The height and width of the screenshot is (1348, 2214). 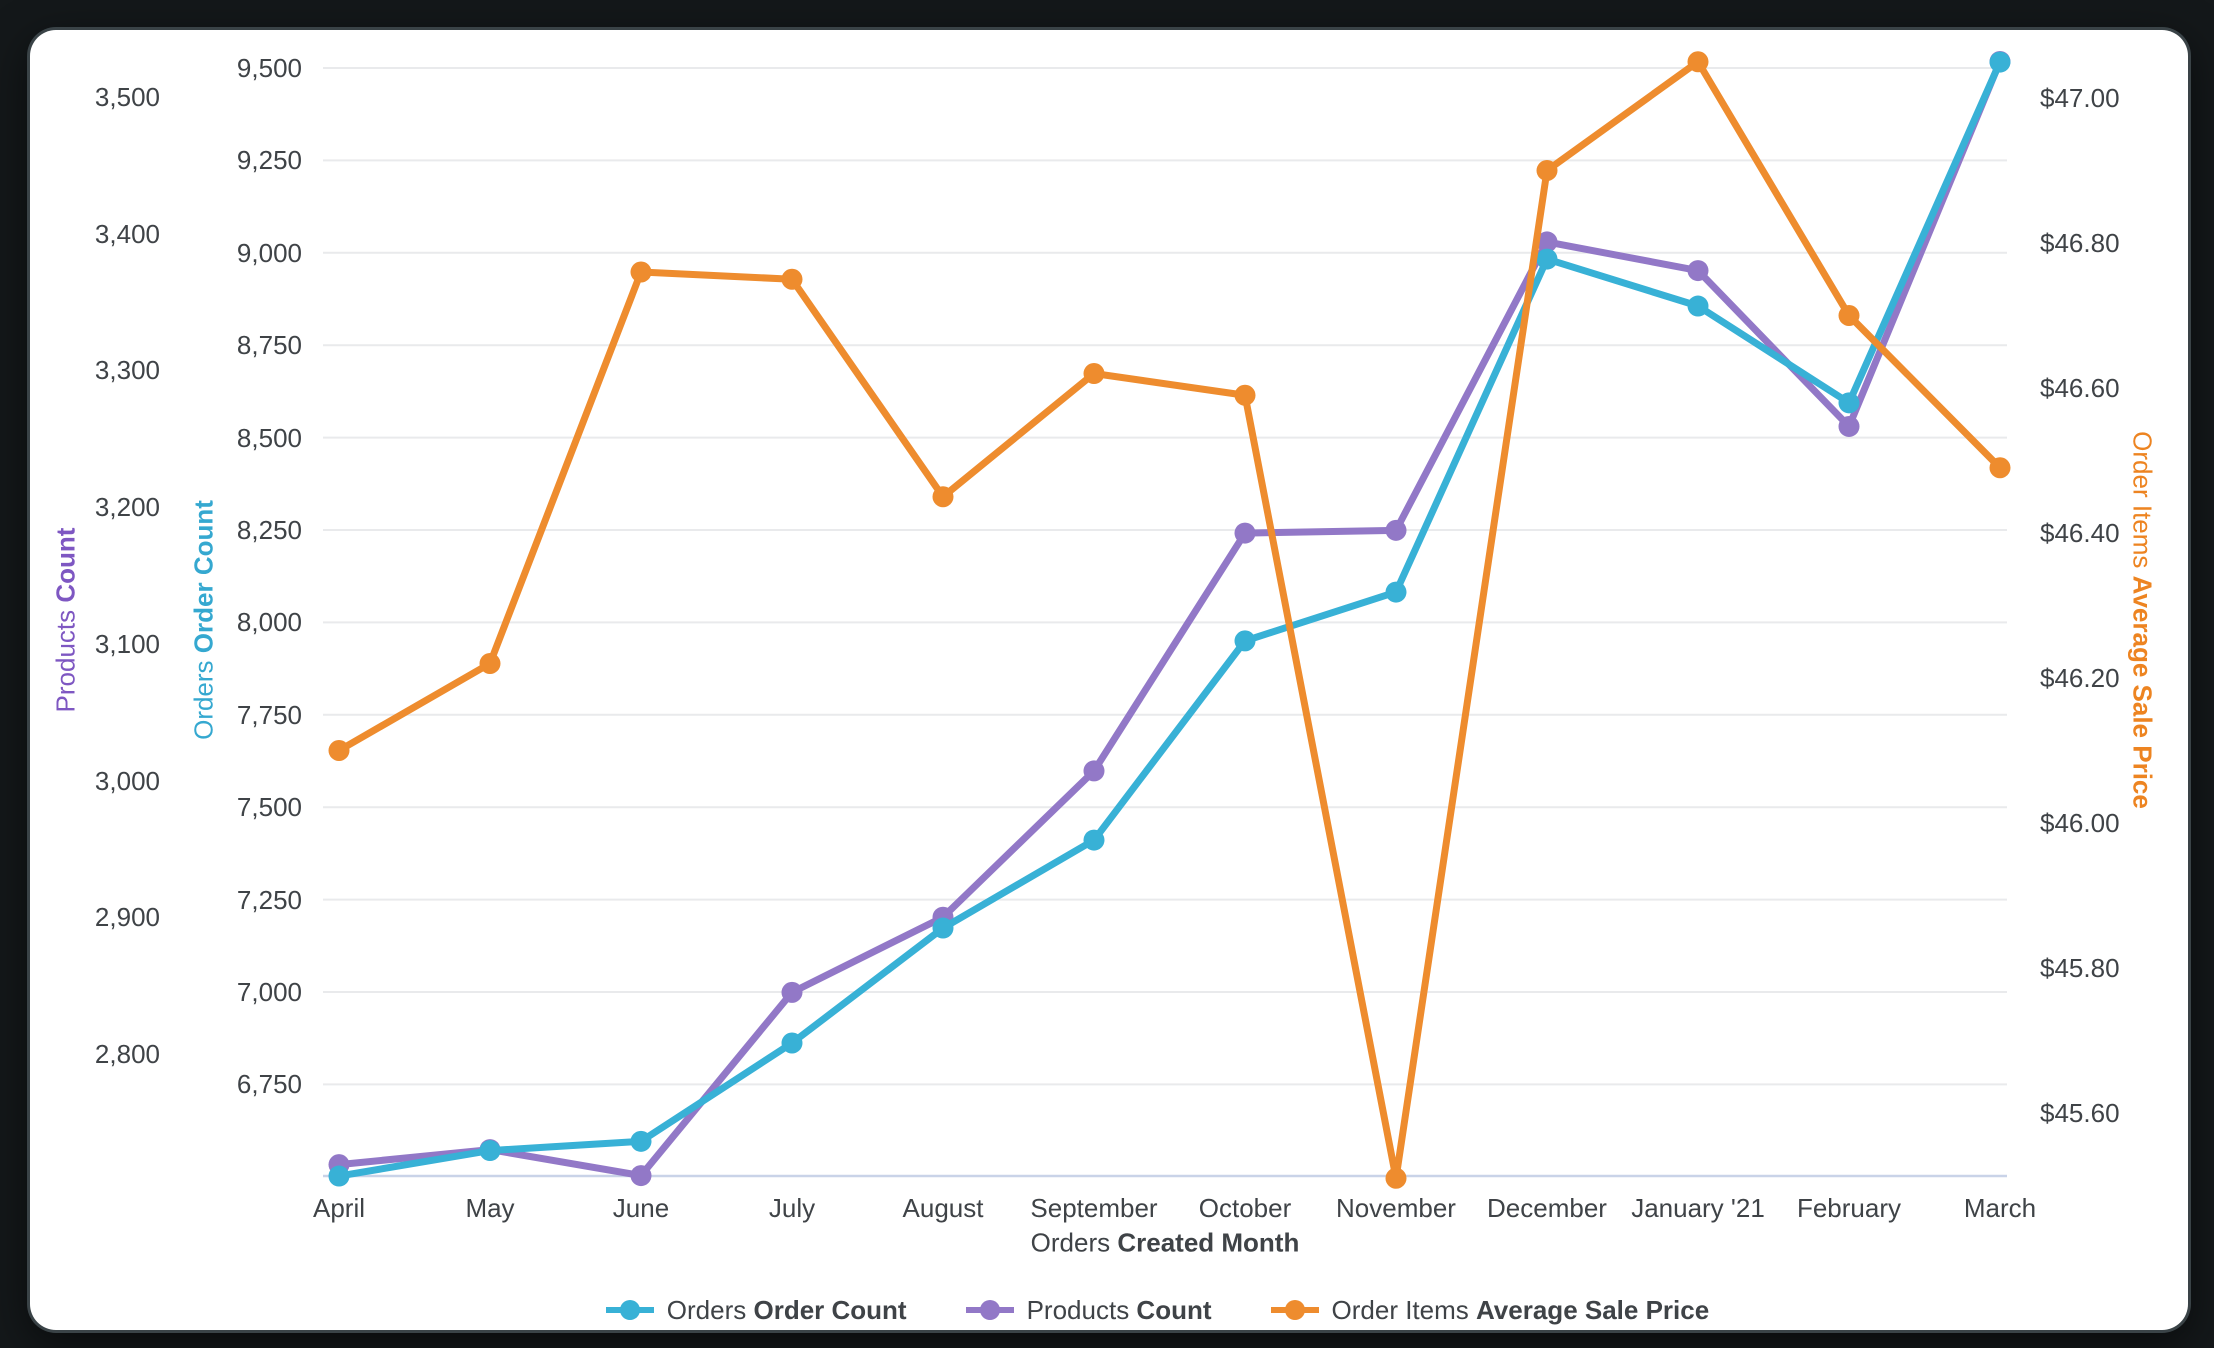 I want to click on orders-axis-view-label: Orders, so click(x=203, y=700).